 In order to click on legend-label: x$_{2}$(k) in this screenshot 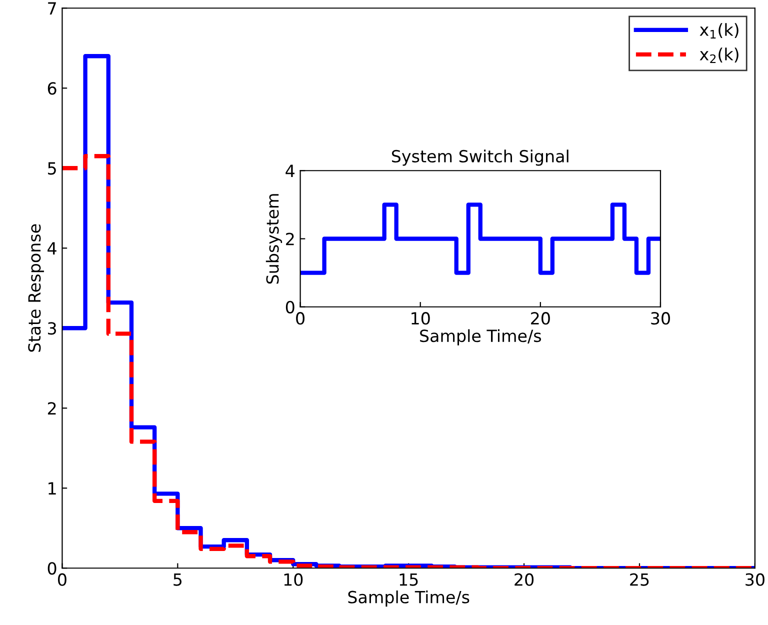, I will do `click(719, 55)`.